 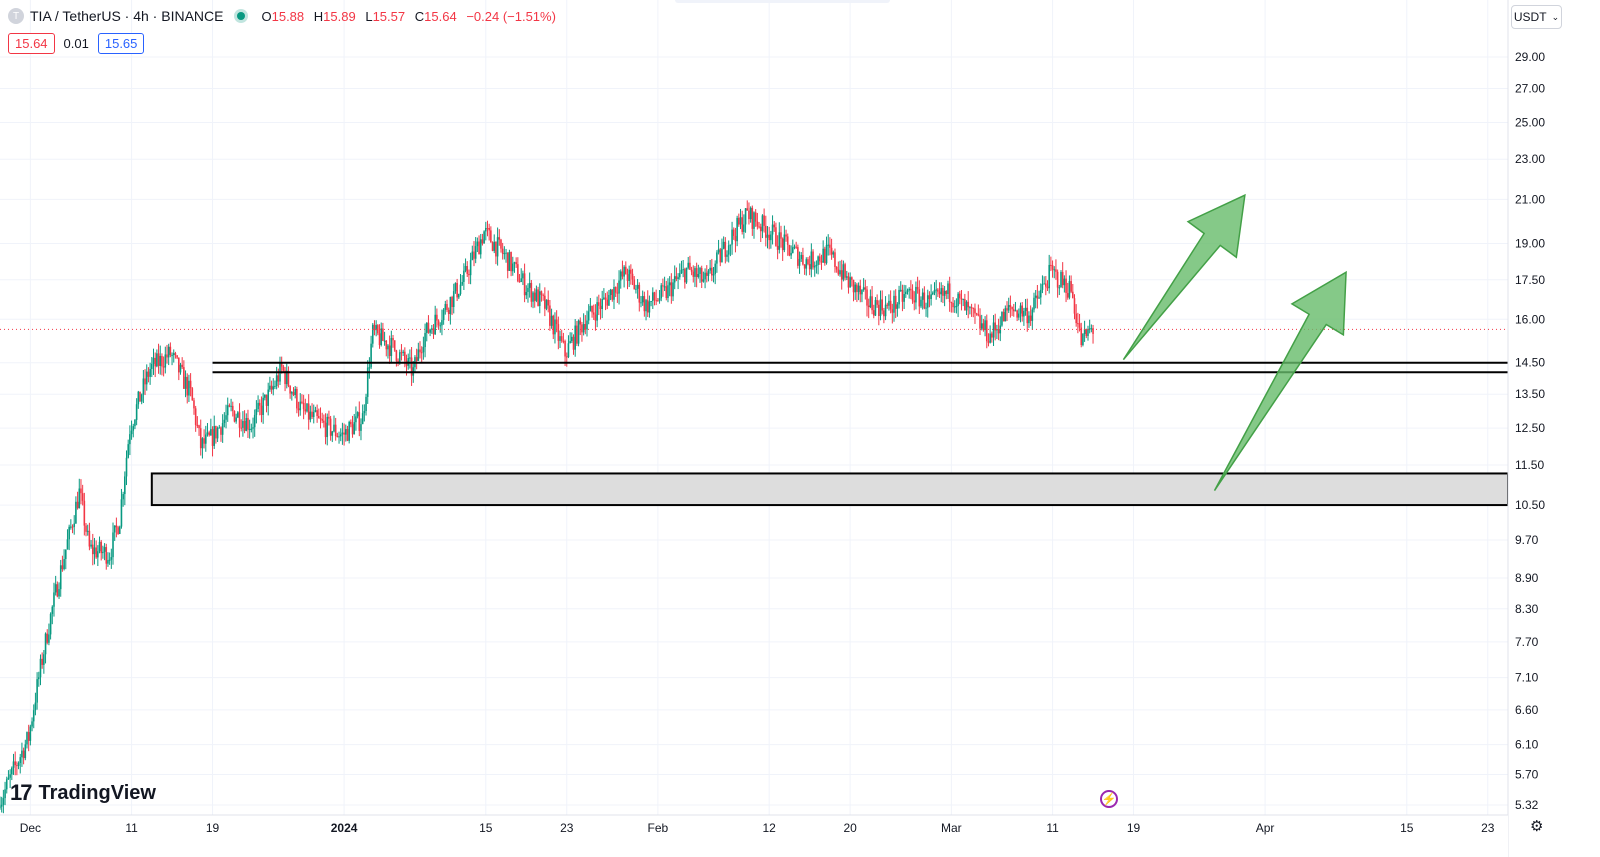 I want to click on x-tick-label: 15, so click(x=486, y=828).